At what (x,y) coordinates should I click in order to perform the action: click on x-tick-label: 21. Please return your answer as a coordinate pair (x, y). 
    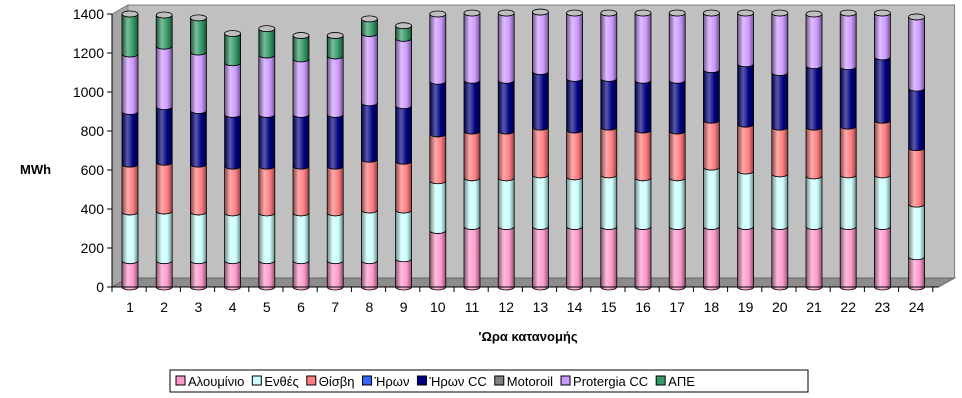
    Looking at the image, I should click on (814, 307).